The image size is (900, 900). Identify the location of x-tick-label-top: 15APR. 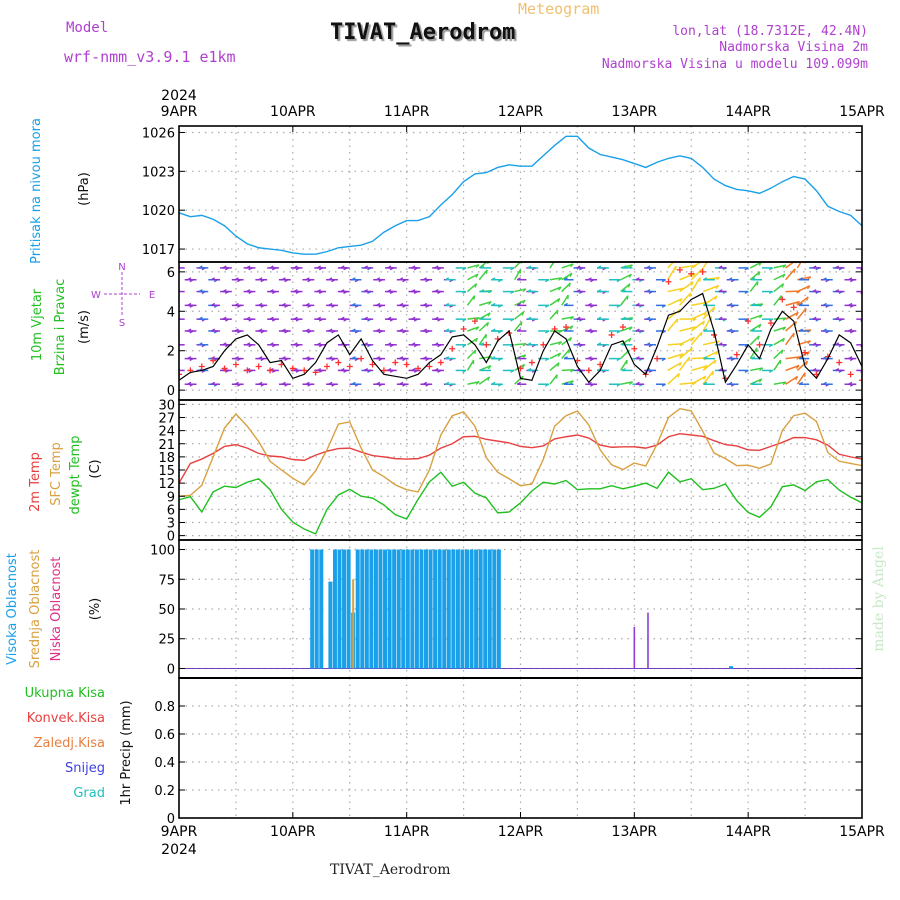
(862, 112).